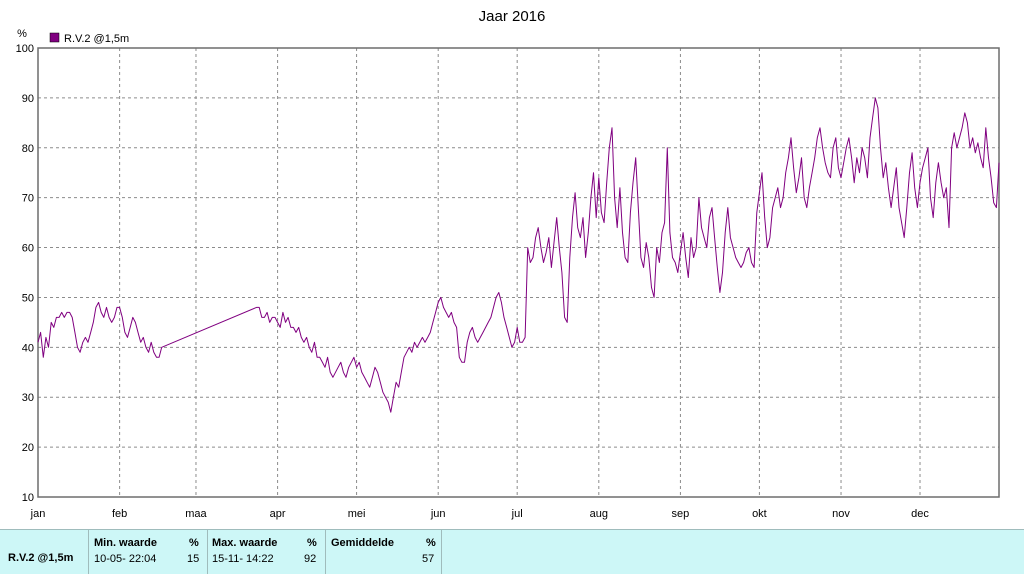 The width and height of the screenshot is (1024, 574). Describe the element at coordinates (312, 543) in the screenshot. I see `max-unit: %` at that location.